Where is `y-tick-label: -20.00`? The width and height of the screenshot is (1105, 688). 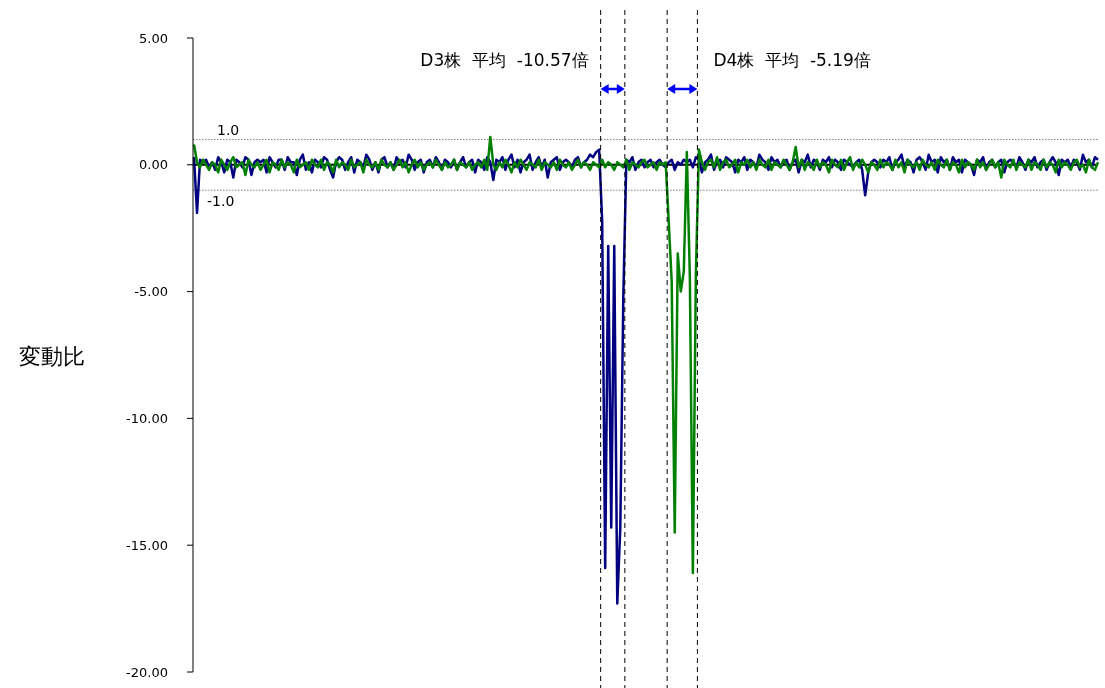 y-tick-label: -20.00 is located at coordinates (147, 672).